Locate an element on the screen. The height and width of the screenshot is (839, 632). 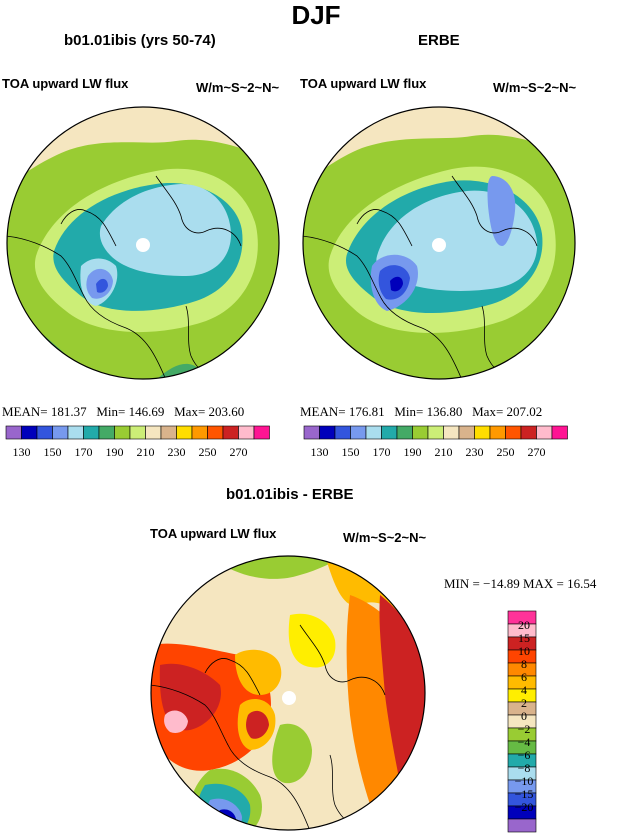
model-polar-map is located at coordinates (143, 243).